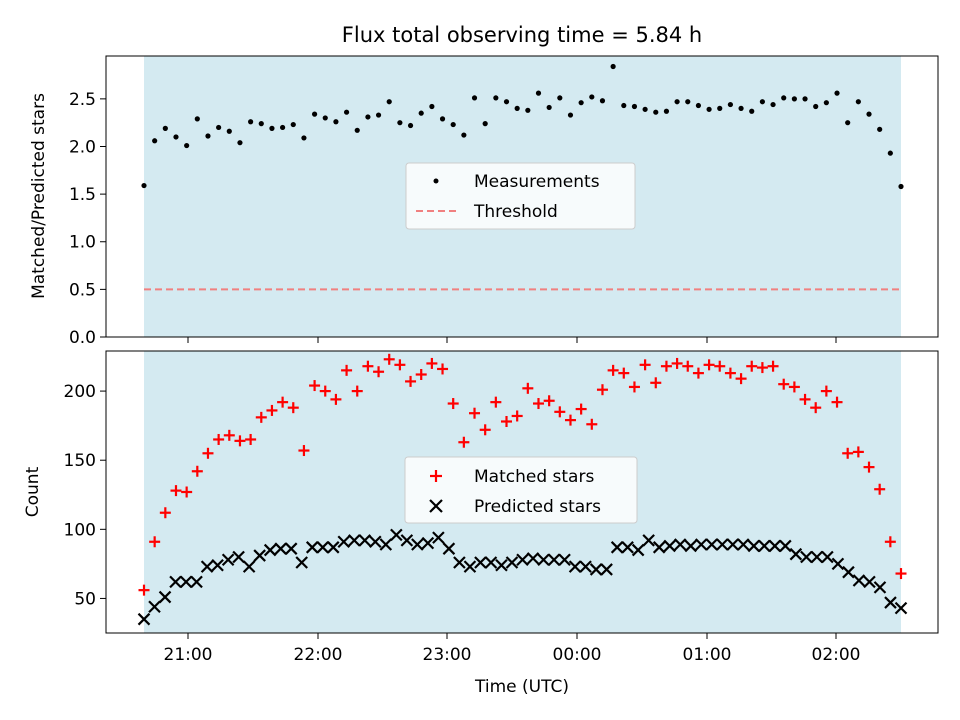  Describe the element at coordinates (85, 599) in the screenshot. I see `y-tick-label: 50` at that location.